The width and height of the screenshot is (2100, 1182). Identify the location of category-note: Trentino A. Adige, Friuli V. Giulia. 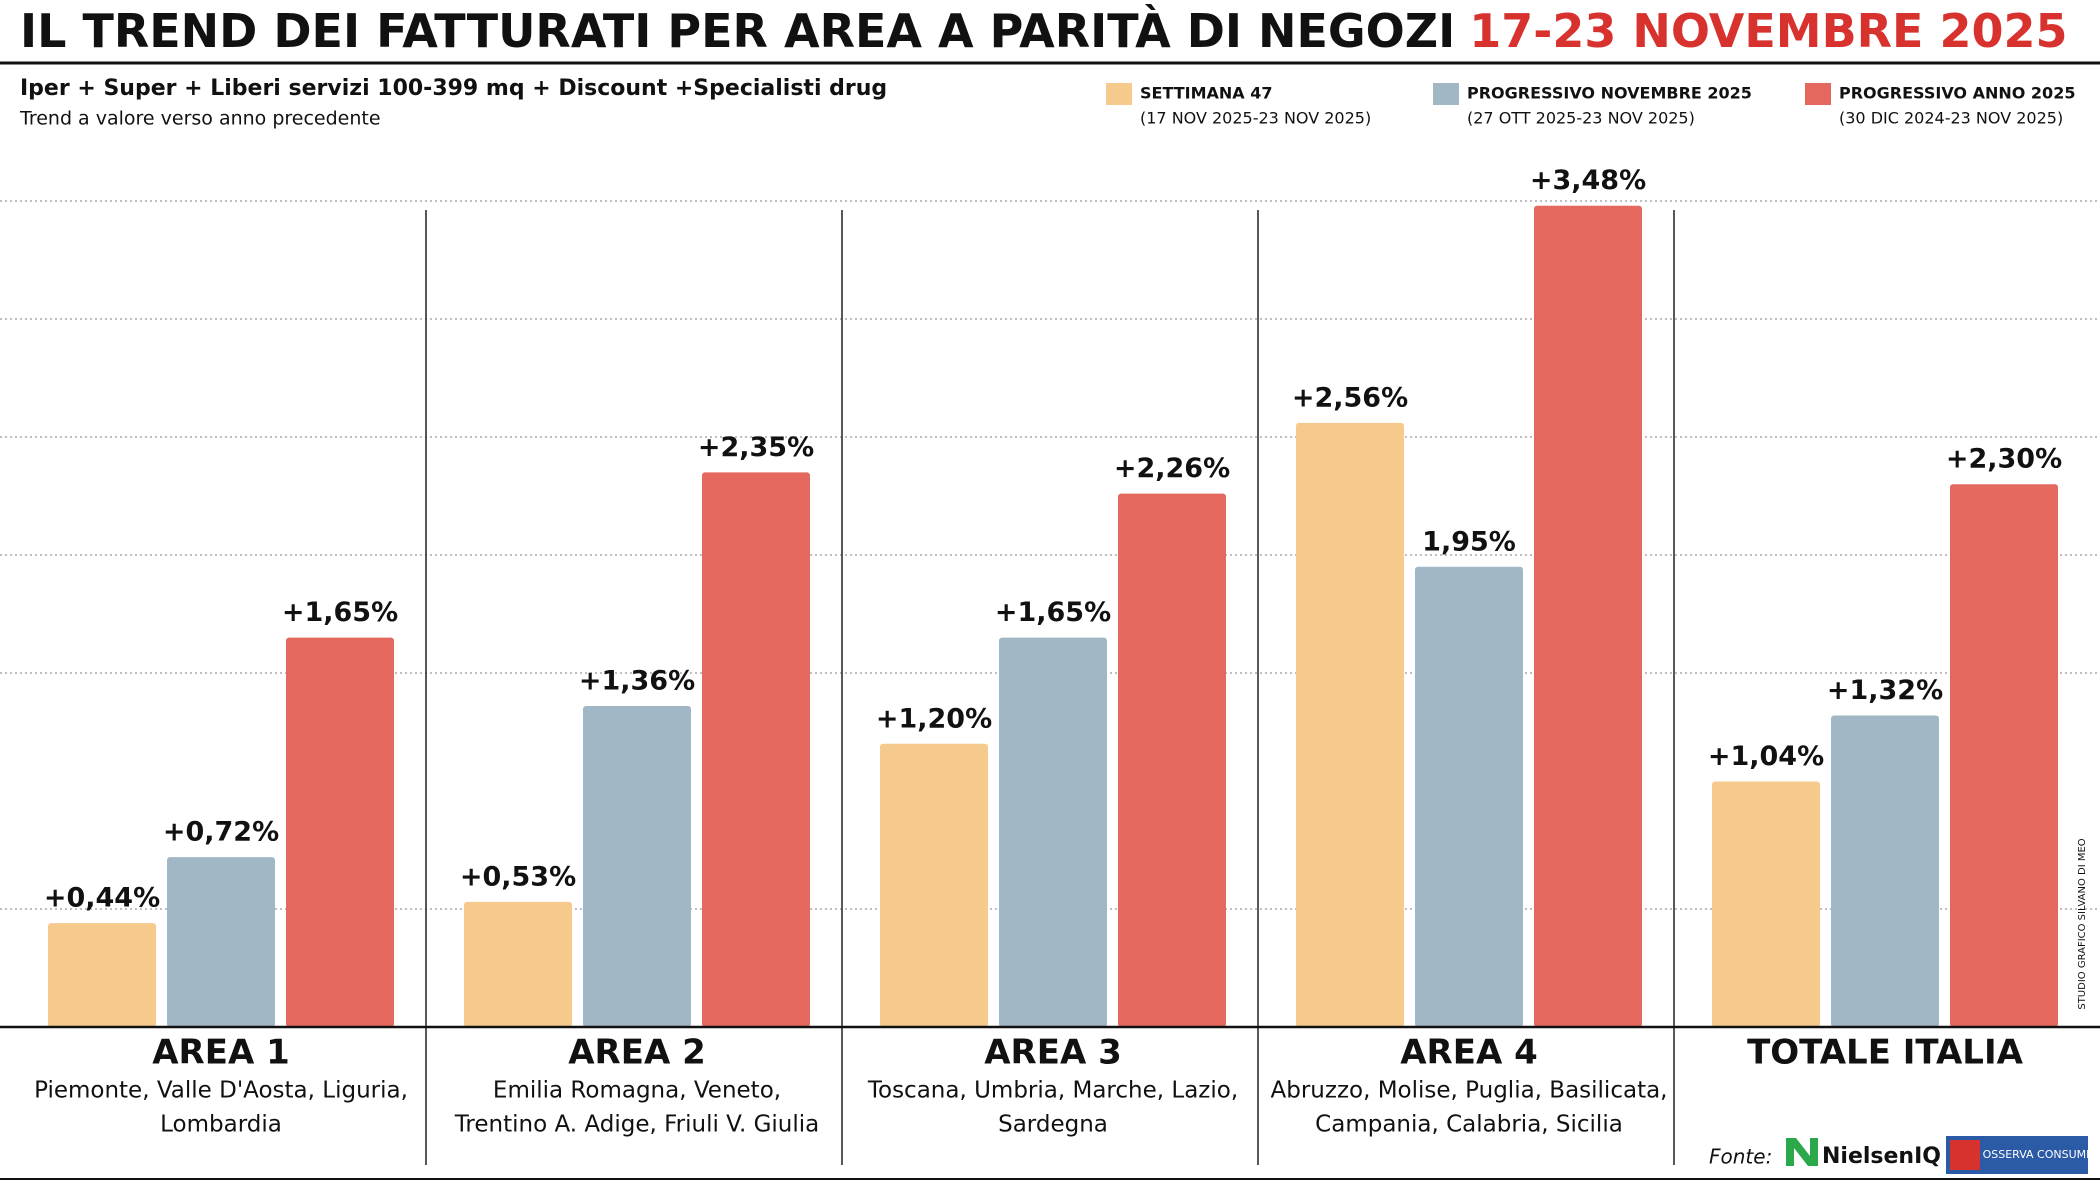
(637, 1125).